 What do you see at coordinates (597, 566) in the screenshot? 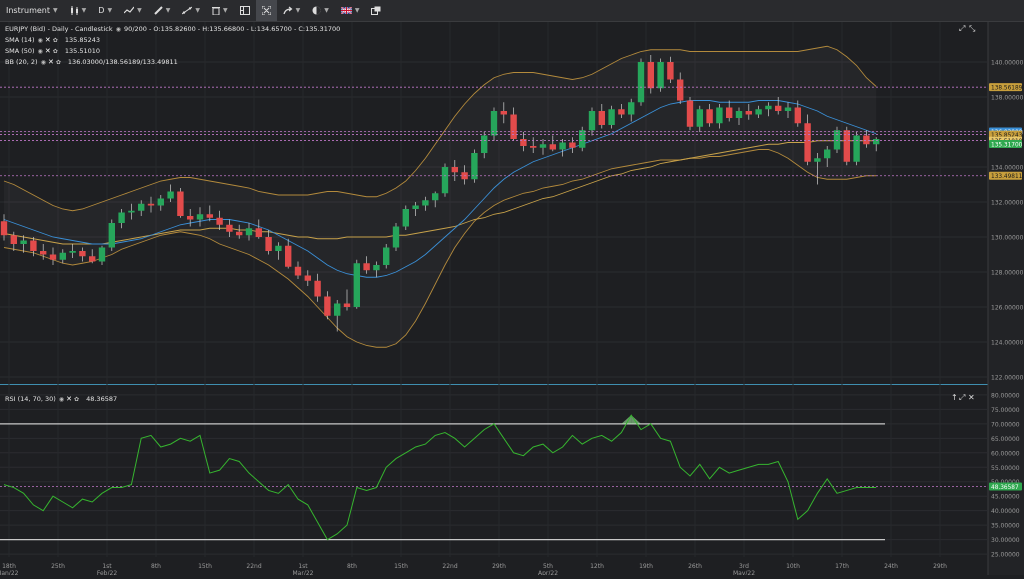
I see `time-tick-label: 12th` at bounding box center [597, 566].